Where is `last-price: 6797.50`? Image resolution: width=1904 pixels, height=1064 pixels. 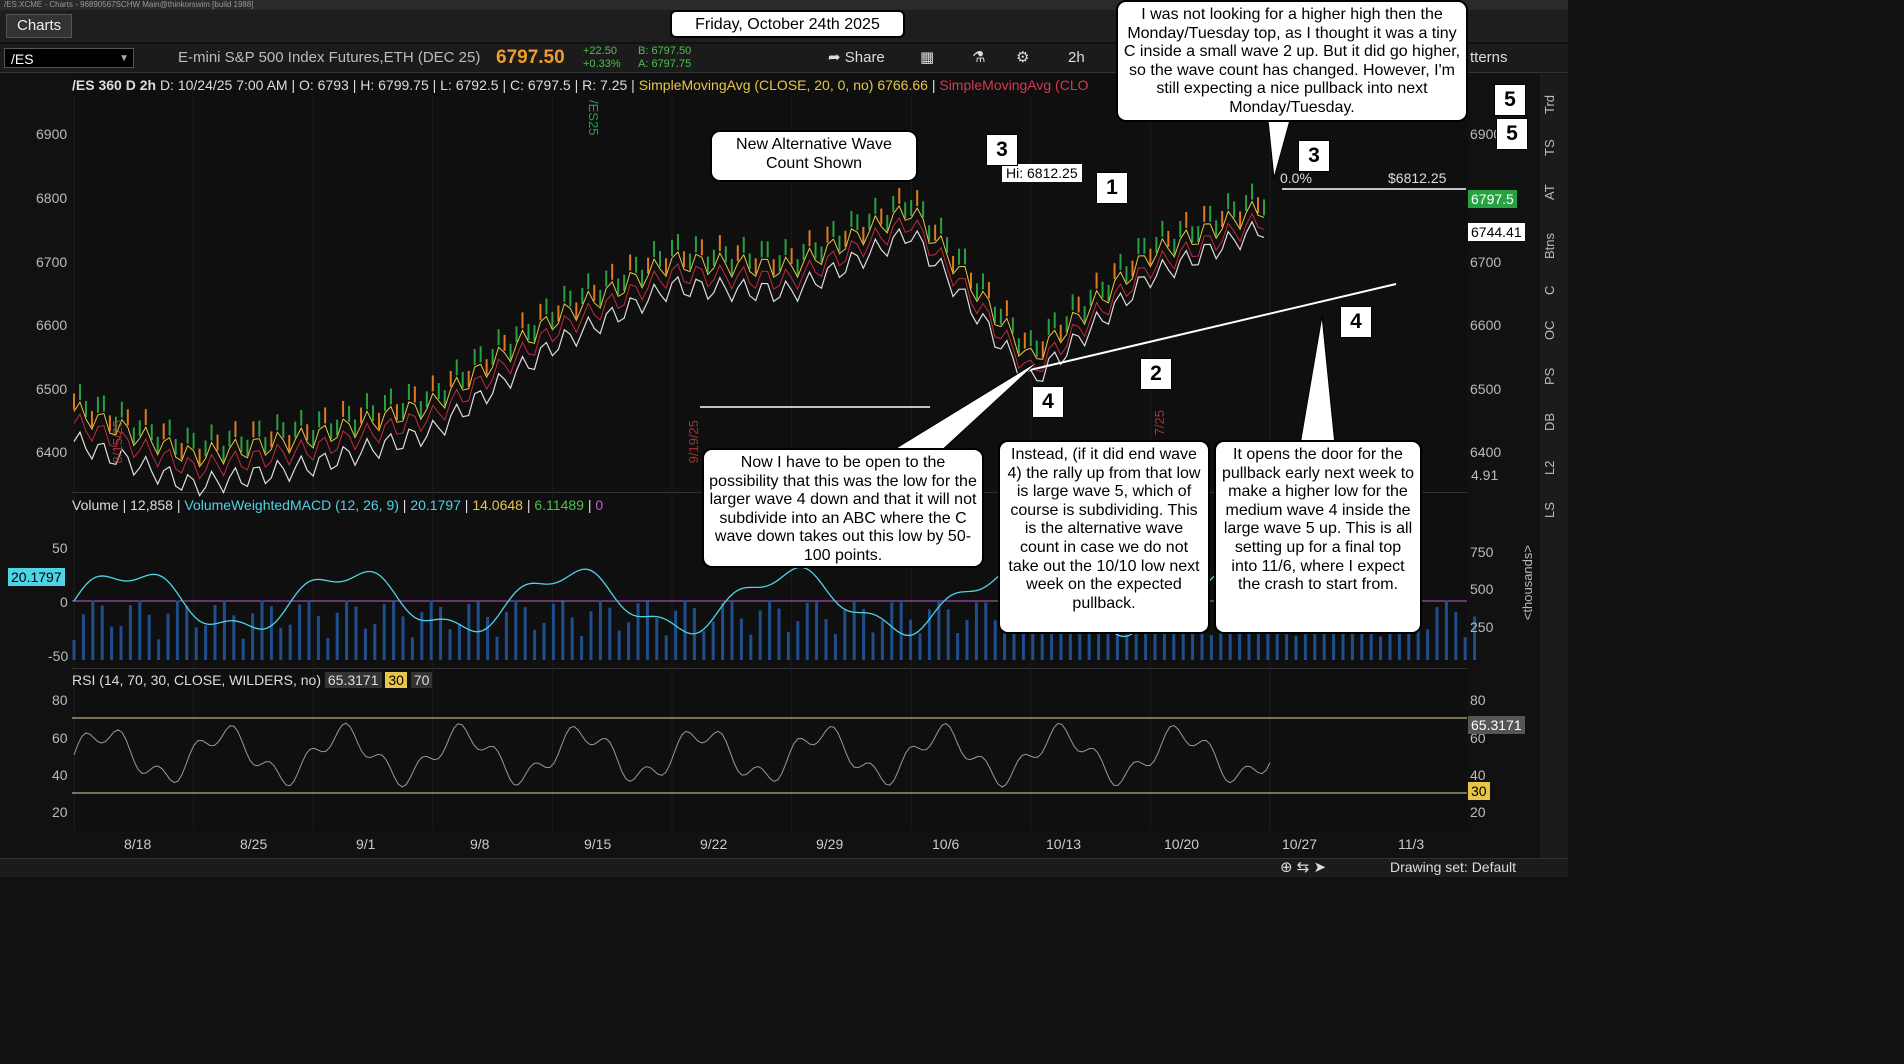 last-price: 6797.50 is located at coordinates (530, 57).